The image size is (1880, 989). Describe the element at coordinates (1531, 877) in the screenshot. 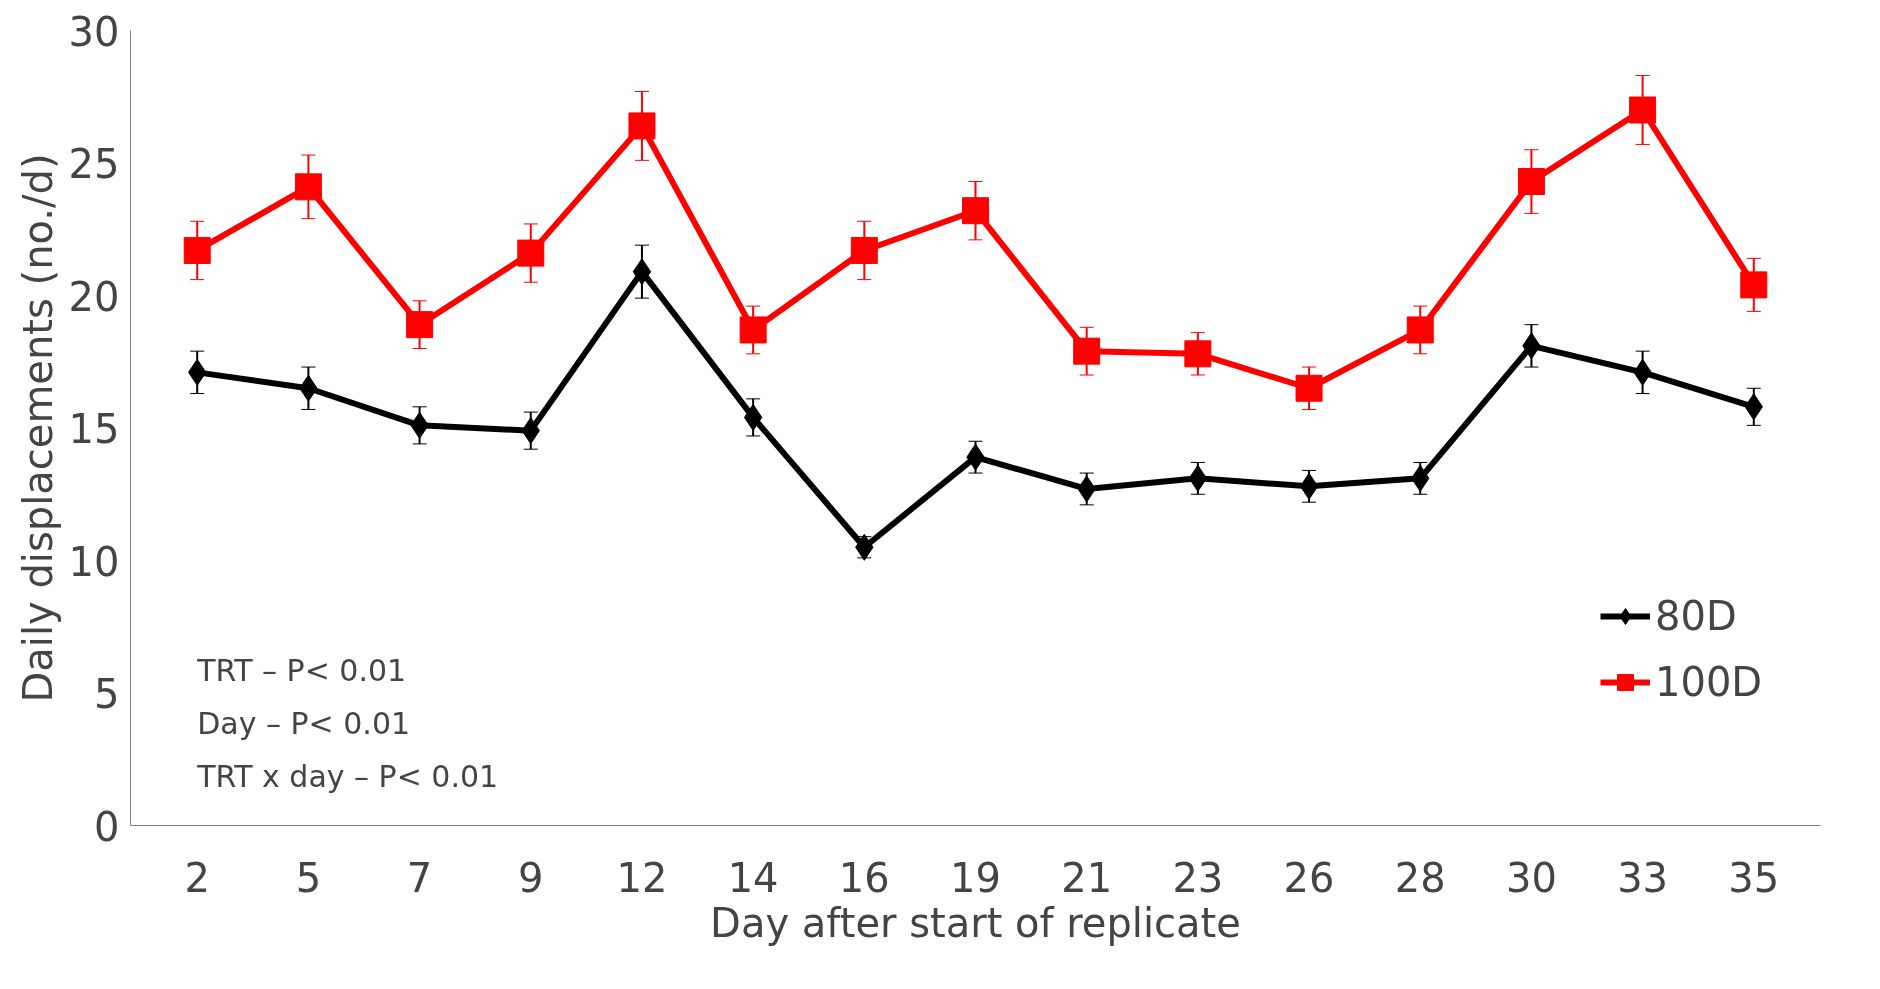

I see `x-tick-label: 30` at that location.